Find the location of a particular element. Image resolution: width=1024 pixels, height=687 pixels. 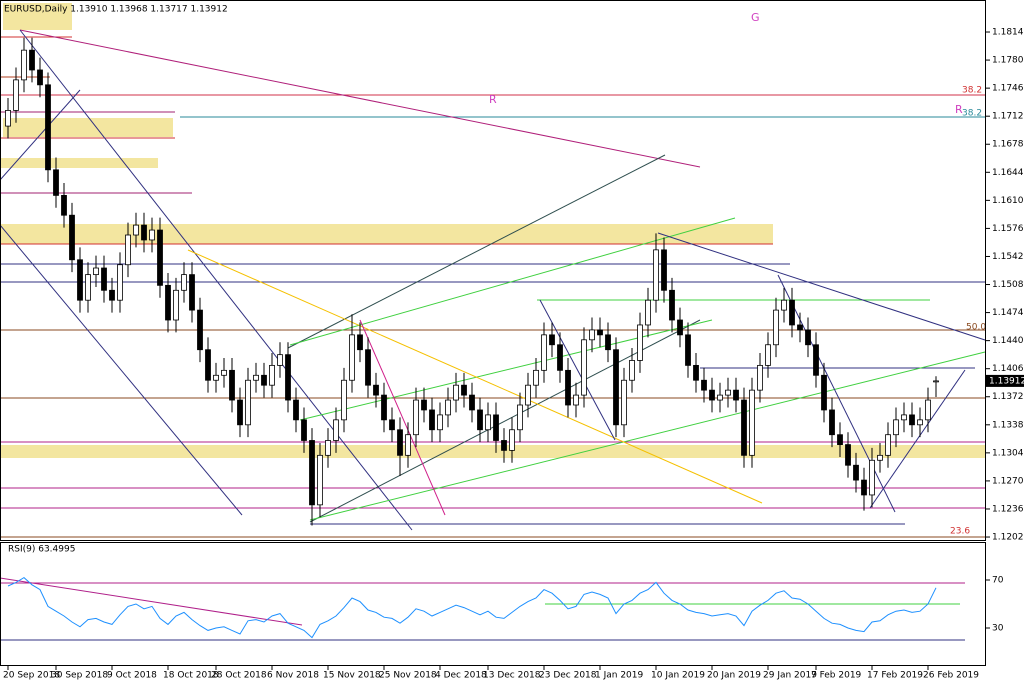

y-tick-label: 1.13040 is located at coordinates (1008, 453).